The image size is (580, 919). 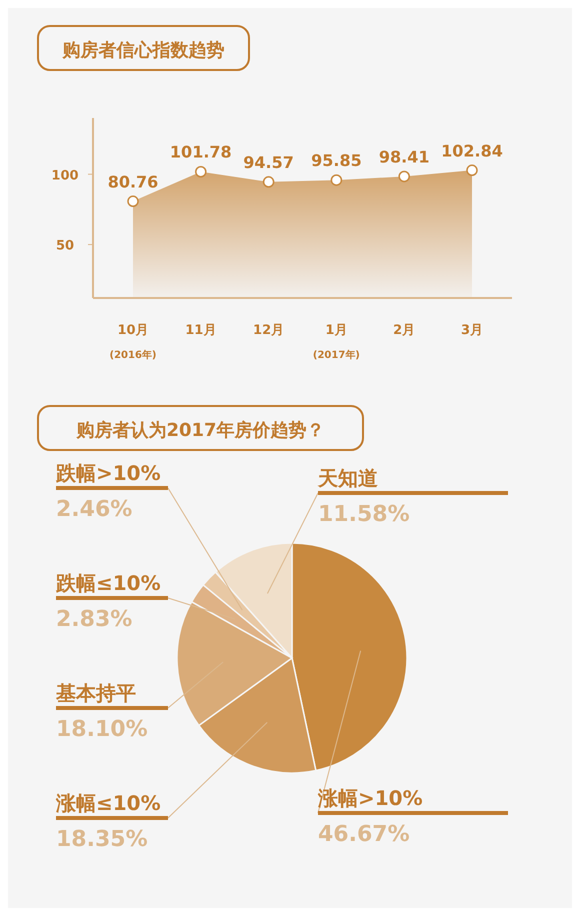 What do you see at coordinates (364, 514) in the screenshot?
I see `data-label: 11.58%` at bounding box center [364, 514].